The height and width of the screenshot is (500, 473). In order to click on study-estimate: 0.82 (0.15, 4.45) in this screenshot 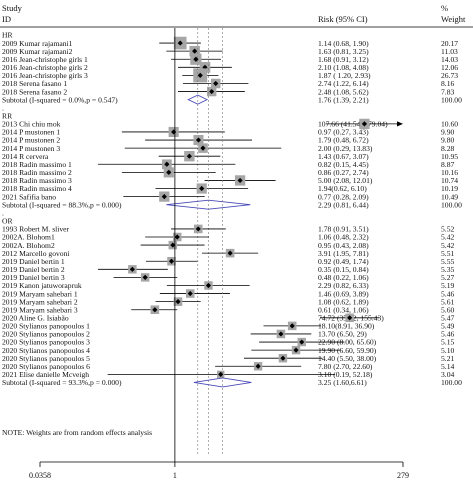, I will do `click(343, 164)`.